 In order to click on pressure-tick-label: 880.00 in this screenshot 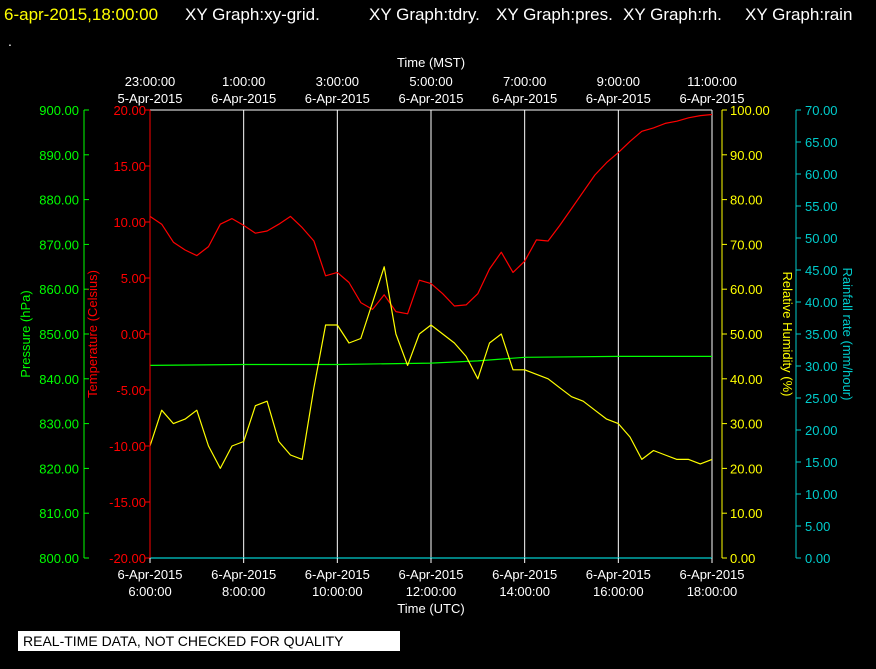, I will do `click(59, 200)`.